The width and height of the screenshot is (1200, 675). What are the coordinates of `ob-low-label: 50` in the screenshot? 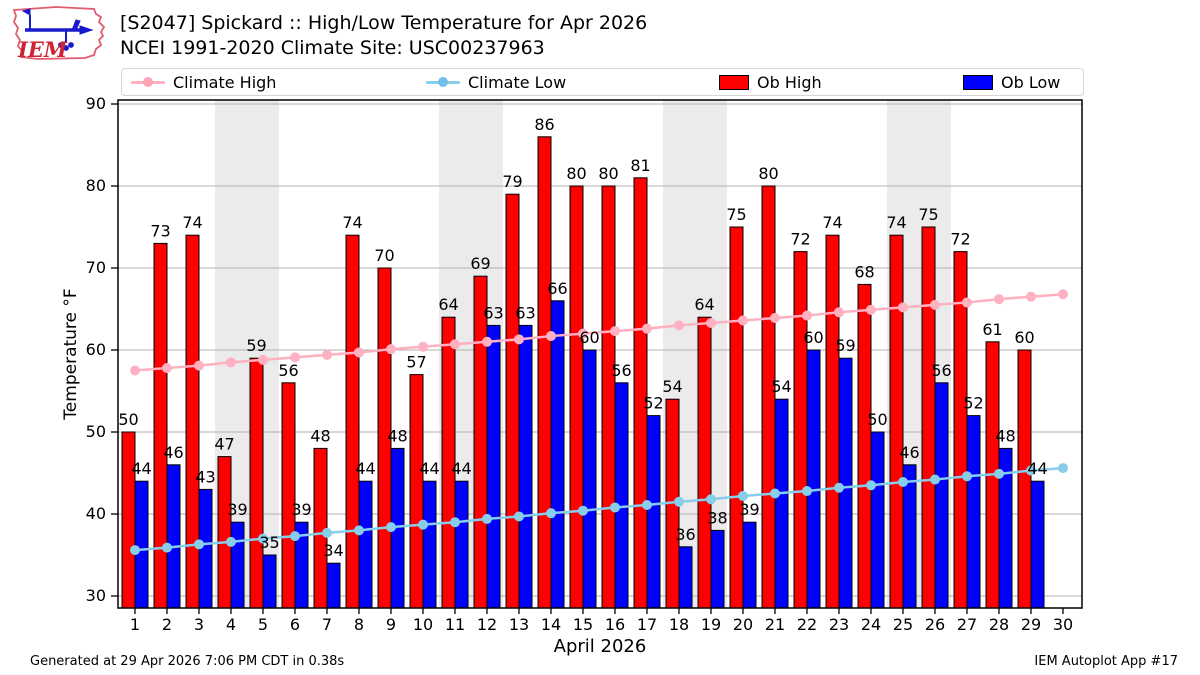 It's located at (877, 419).